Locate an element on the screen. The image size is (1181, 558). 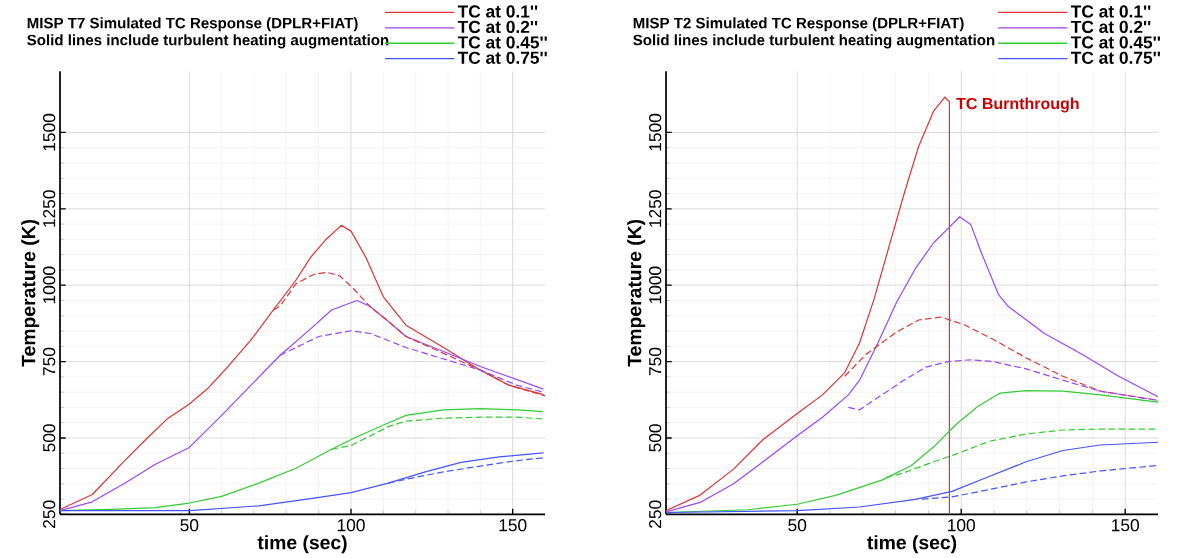
chart-title: MISP T7 Simulated TC Response (DPLR+FIAT) is located at coordinates (192, 24).